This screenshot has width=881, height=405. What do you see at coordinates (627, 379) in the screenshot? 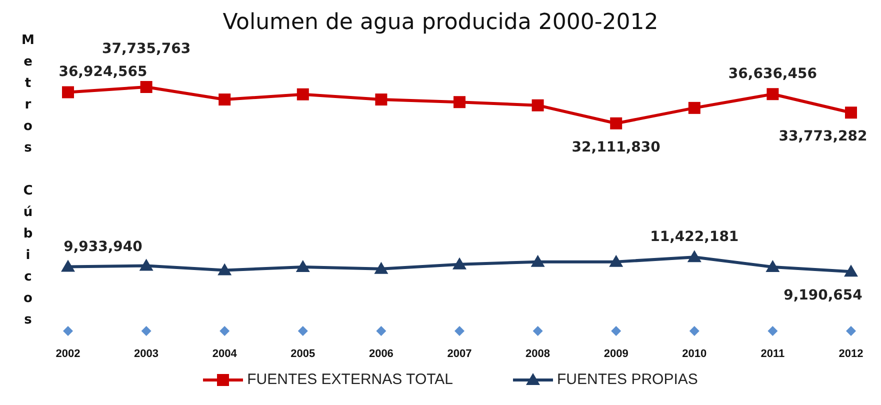
I see `legend-label: FUENTES PROPIAS` at bounding box center [627, 379].